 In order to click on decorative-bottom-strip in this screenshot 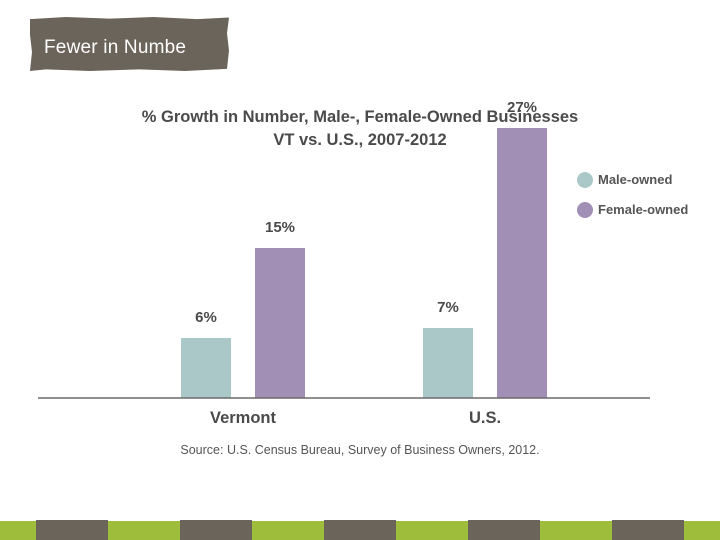, I will do `click(360, 530)`.